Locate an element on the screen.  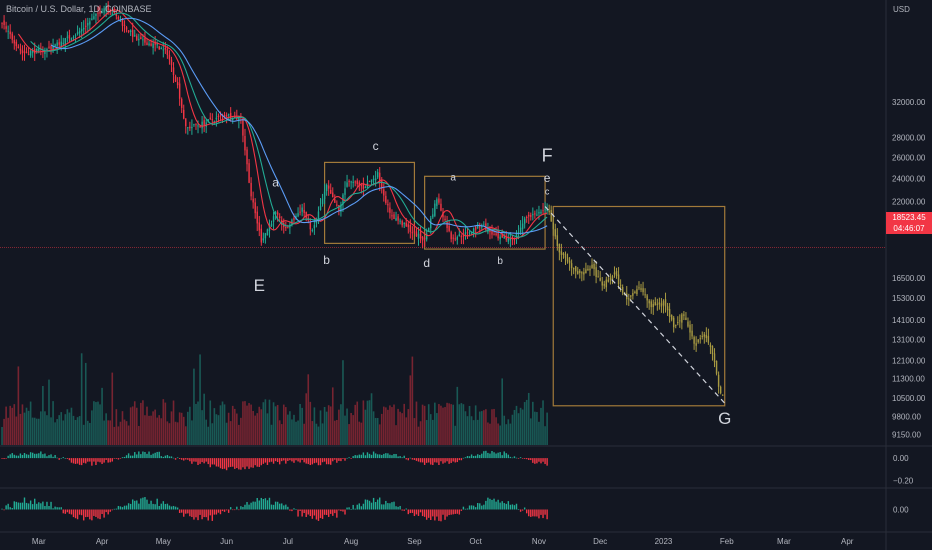
time-tick-label: Mar is located at coordinates (39, 541).